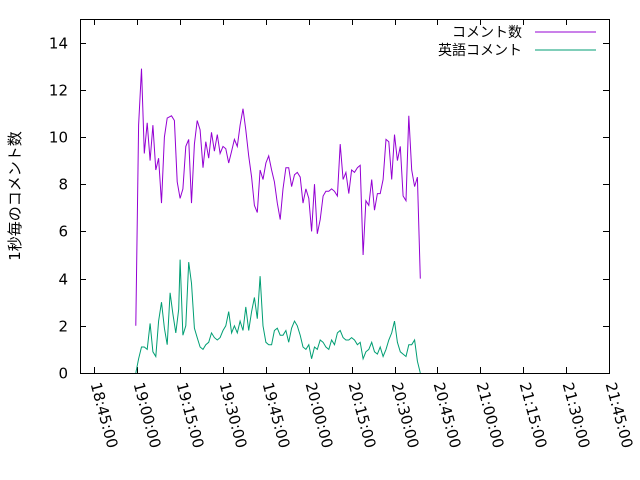  I want to click on y-tick-label: 6, so click(63, 232).